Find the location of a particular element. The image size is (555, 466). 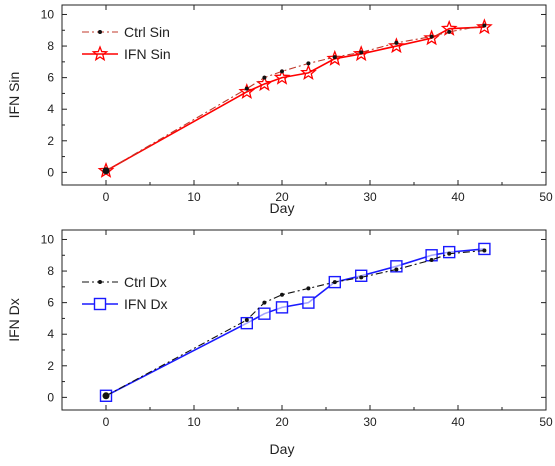

y-axis-title: IFN Dx is located at coordinates (14, 320).